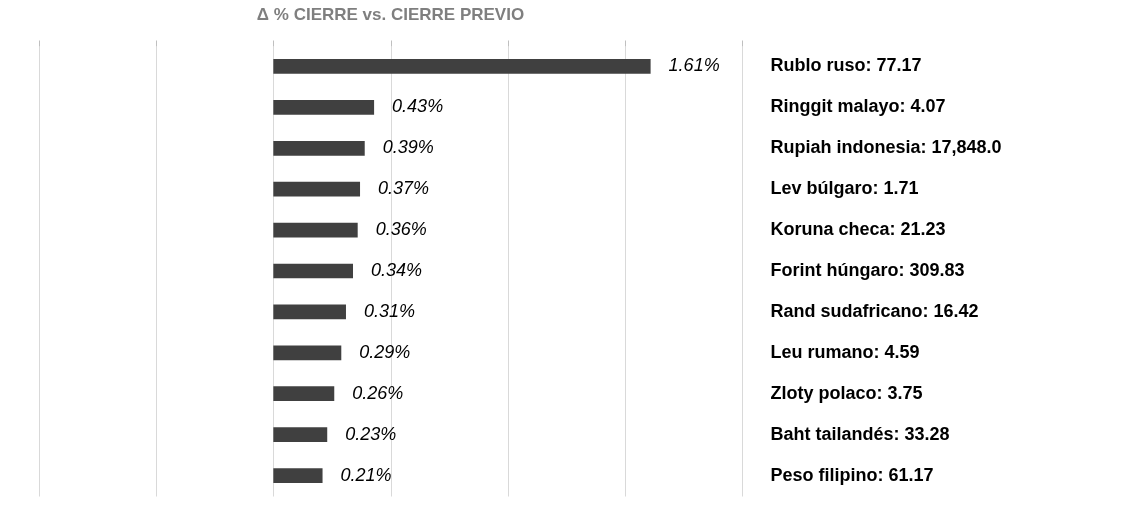 This screenshot has width=1126, height=524. I want to click on y-tick-label: Baht tailandés: 33.28, so click(860, 433).